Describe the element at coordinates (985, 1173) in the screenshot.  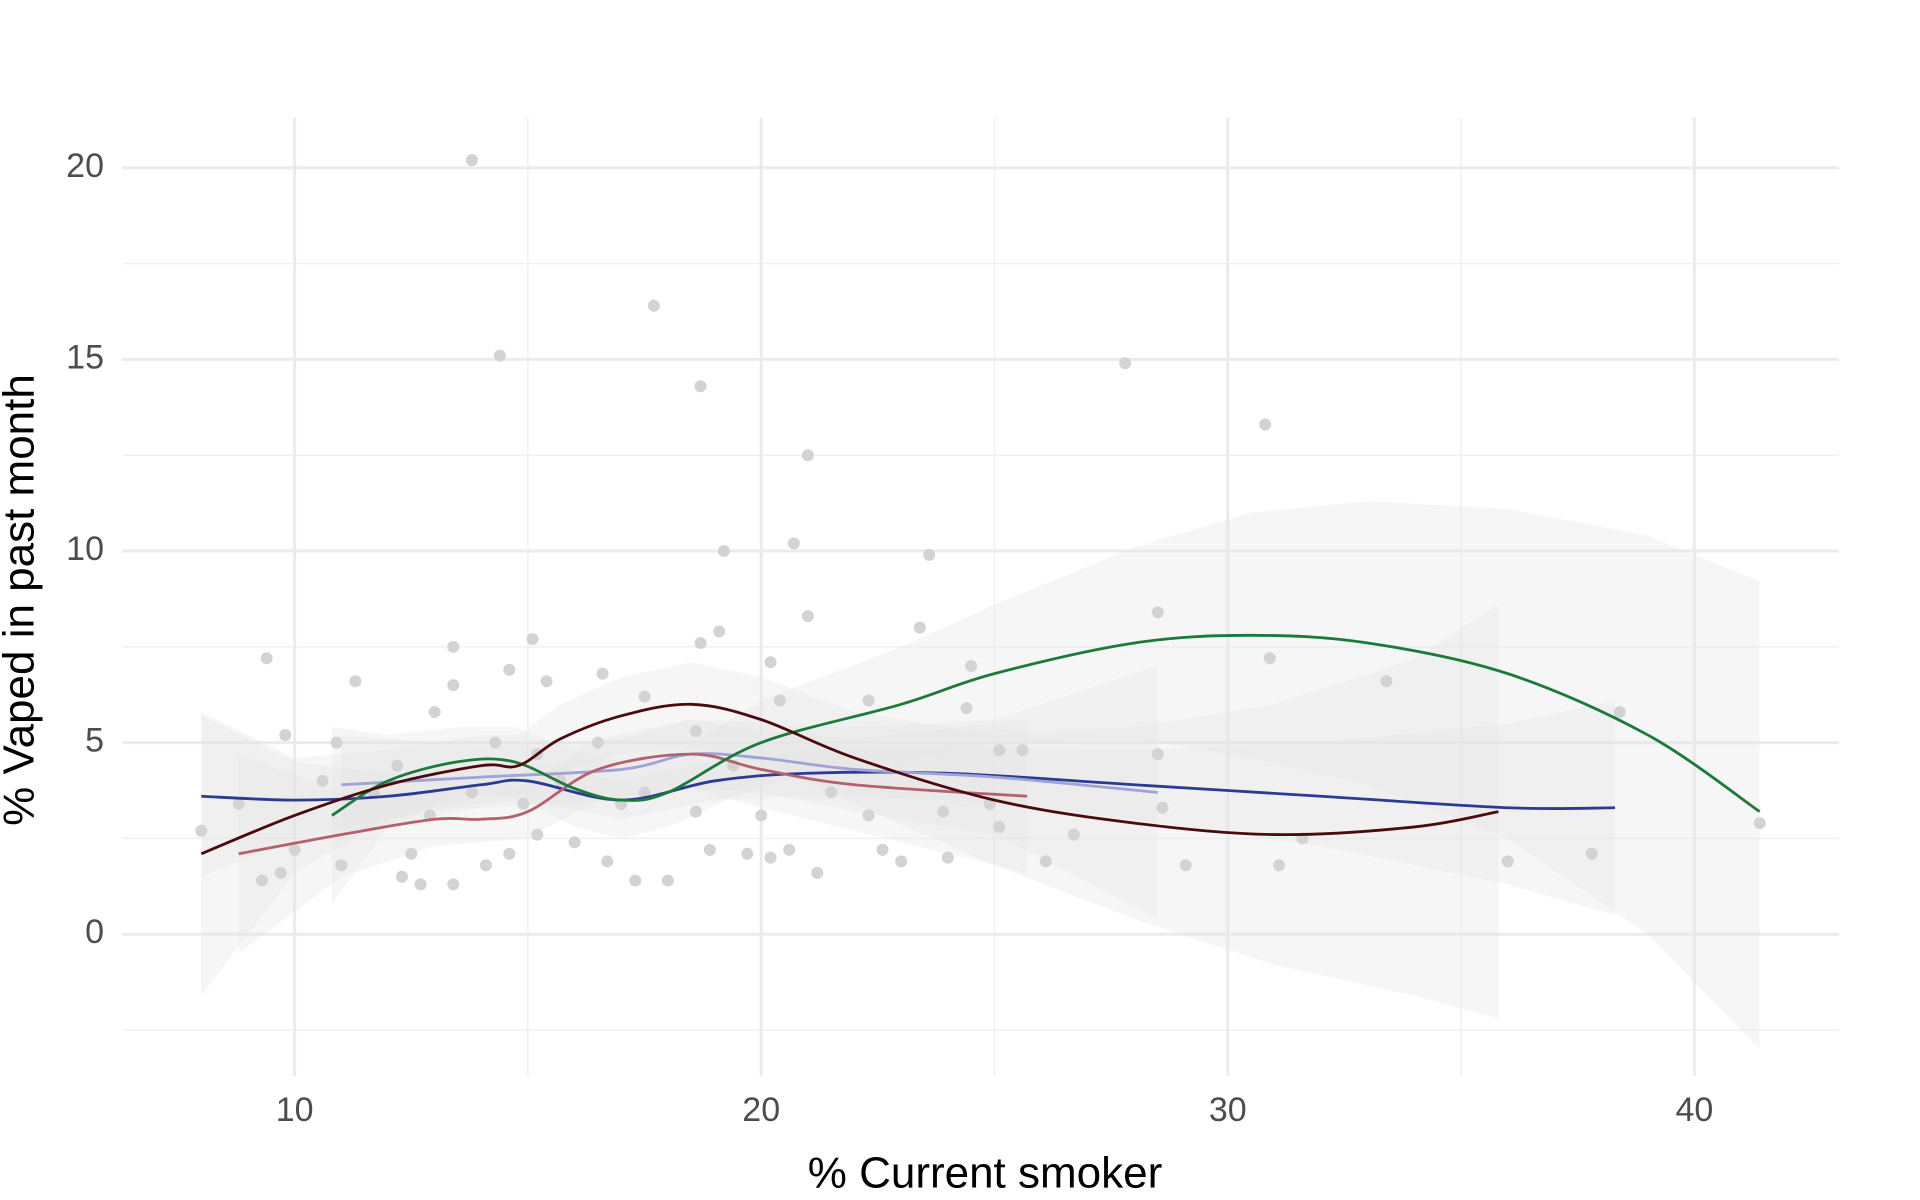
I see `x-axis-title: % Current smoker` at that location.